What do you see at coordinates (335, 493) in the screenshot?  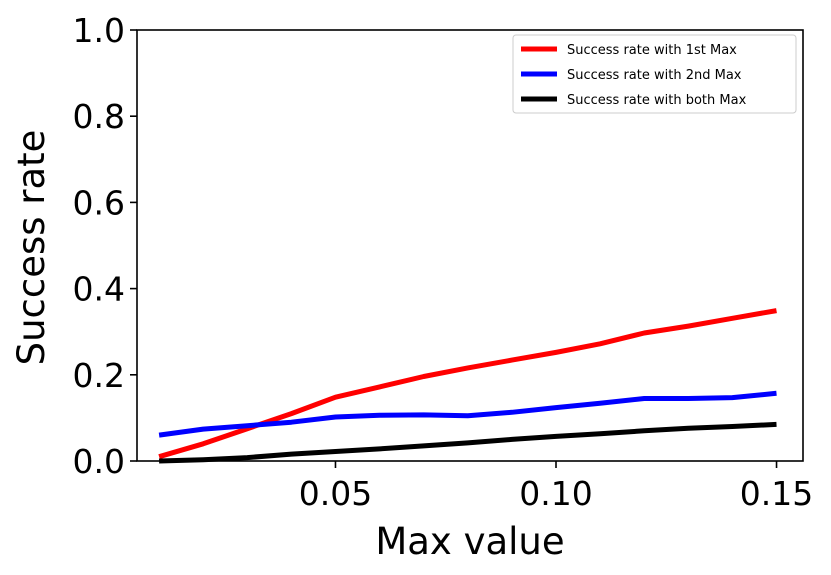 I see `x-tick-label: 0.05` at bounding box center [335, 493].